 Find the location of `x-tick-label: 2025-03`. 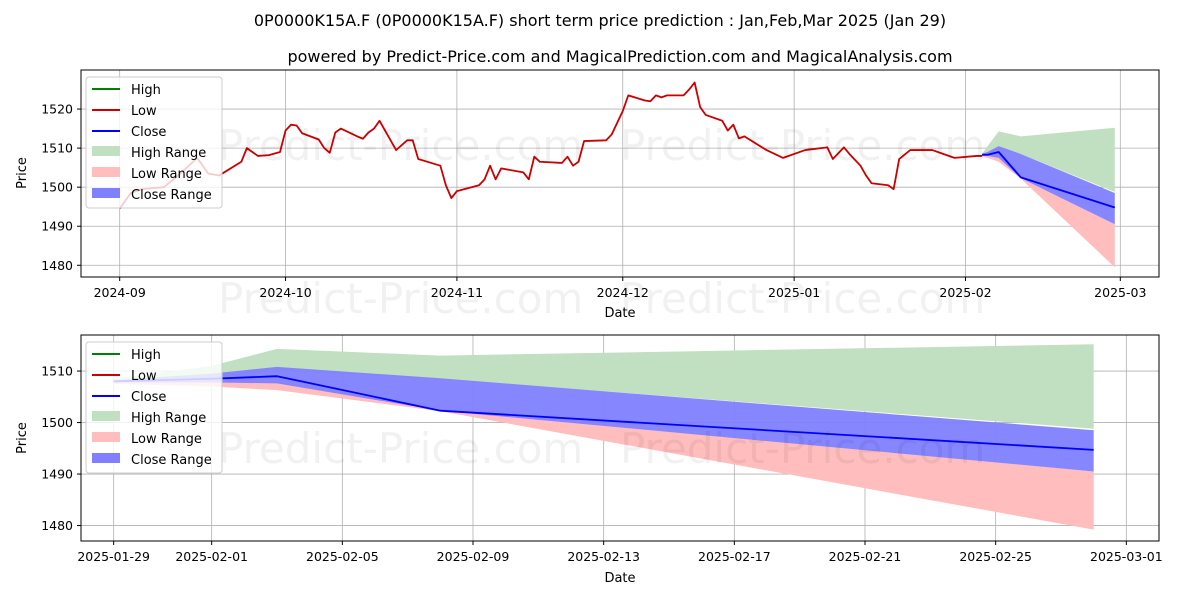

x-tick-label: 2025-03 is located at coordinates (1120, 292).